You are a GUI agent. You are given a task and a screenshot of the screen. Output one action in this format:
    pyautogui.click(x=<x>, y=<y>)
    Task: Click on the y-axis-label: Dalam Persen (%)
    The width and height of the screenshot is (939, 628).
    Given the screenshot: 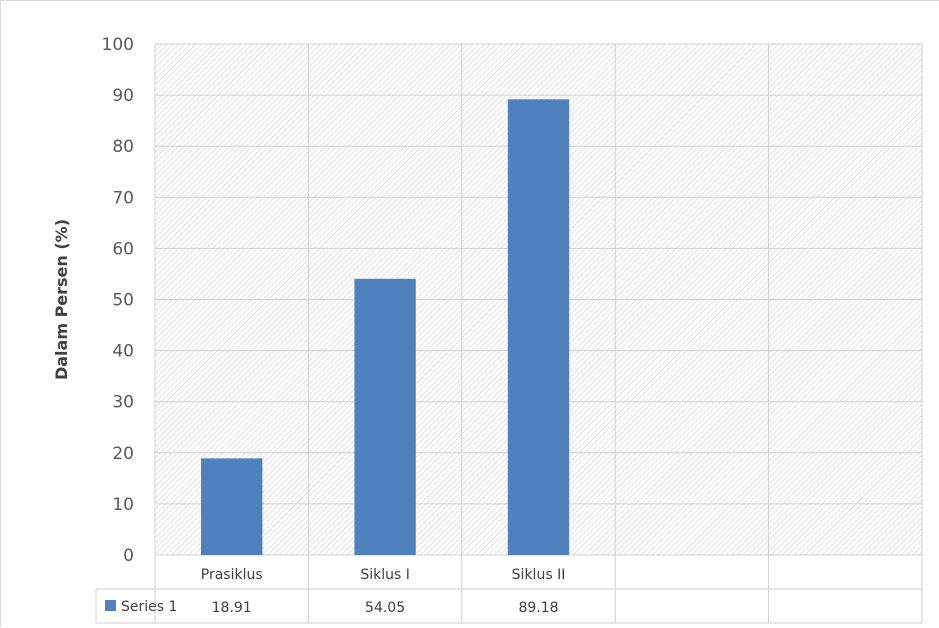 What is the action you would take?
    pyautogui.click(x=61, y=299)
    